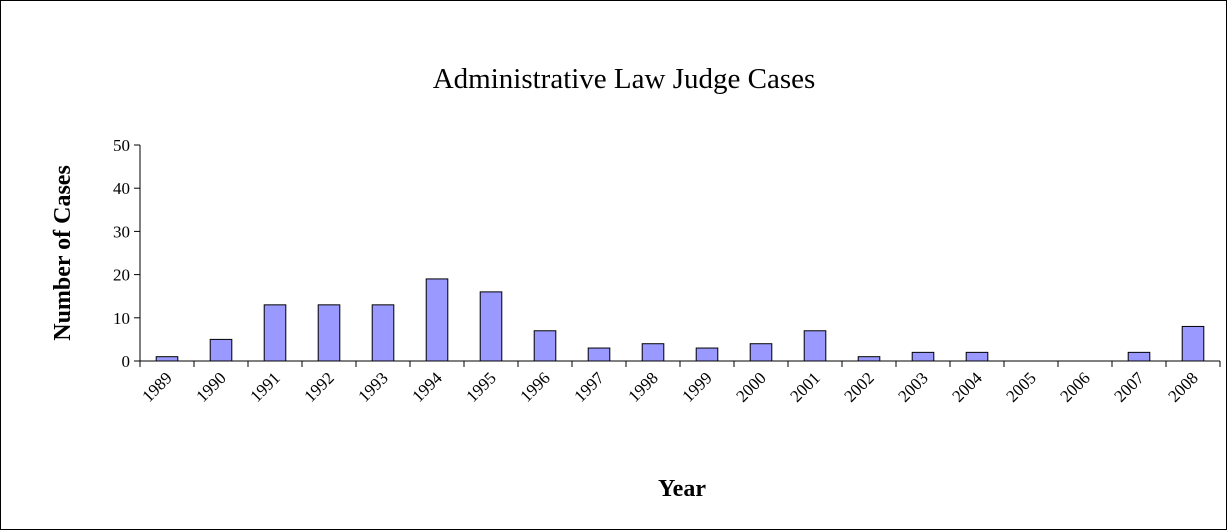 The image size is (1228, 531). Describe the element at coordinates (121, 231) in the screenshot. I see `y-tick-label: 30` at that location.